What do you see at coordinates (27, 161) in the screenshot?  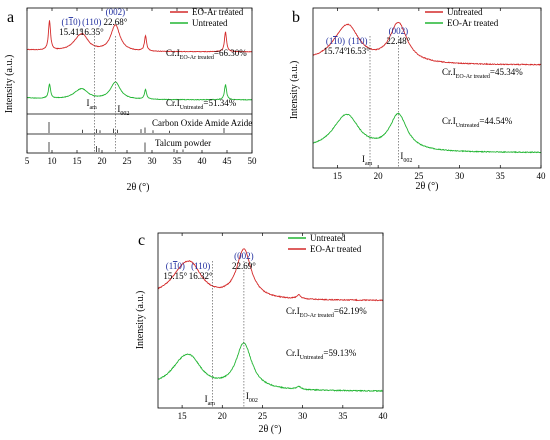 I see `x-tick-label: 5` at bounding box center [27, 161].